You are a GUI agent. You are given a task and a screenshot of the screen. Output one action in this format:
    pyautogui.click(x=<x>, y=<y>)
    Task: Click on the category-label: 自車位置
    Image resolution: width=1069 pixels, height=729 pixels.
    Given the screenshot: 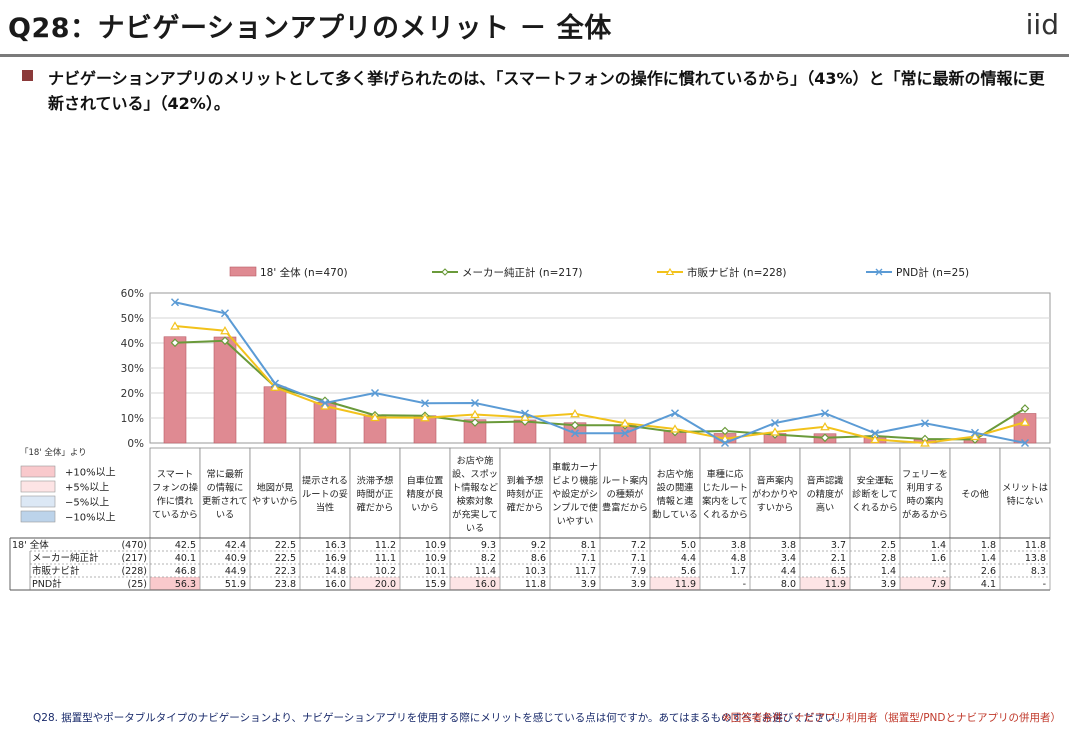 What is the action you would take?
    pyautogui.click(x=425, y=481)
    